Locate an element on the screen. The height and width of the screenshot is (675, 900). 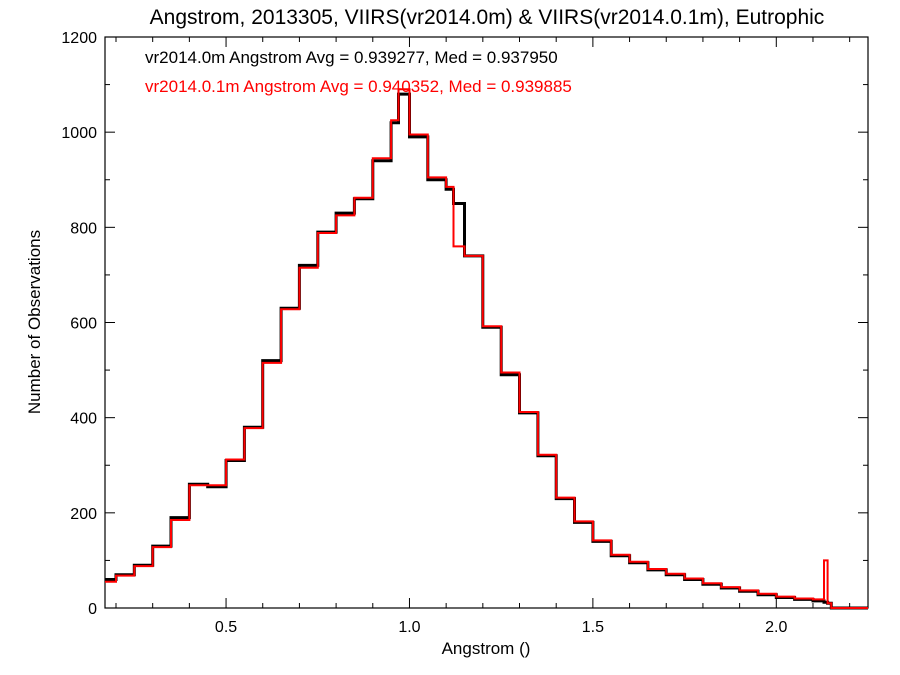
y-tick-label: 1200 is located at coordinates (79, 38).